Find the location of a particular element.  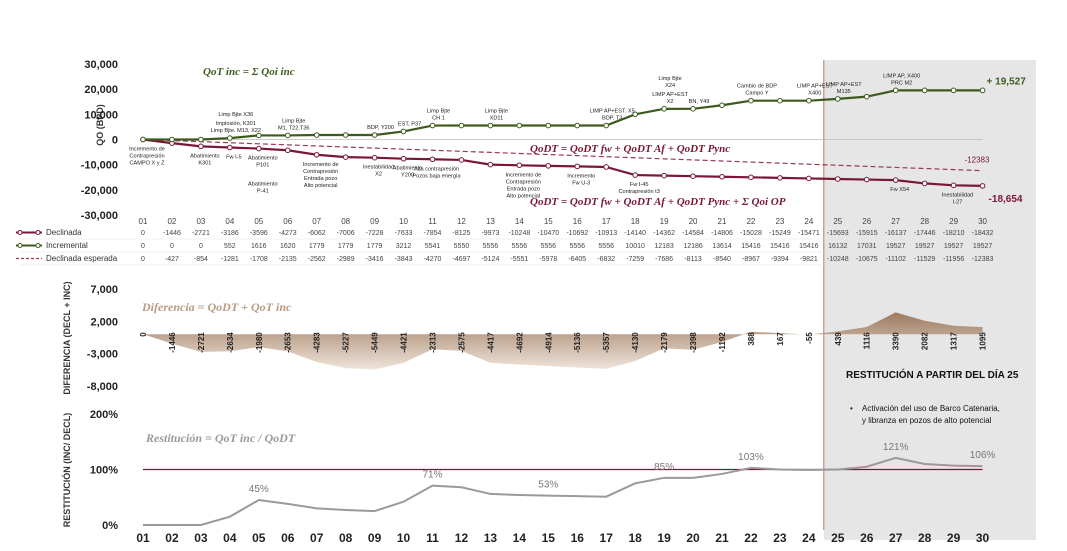

difference-chart-y-axis-label: DIFERENCIA (DECL + INC) is located at coordinates (67, 337).